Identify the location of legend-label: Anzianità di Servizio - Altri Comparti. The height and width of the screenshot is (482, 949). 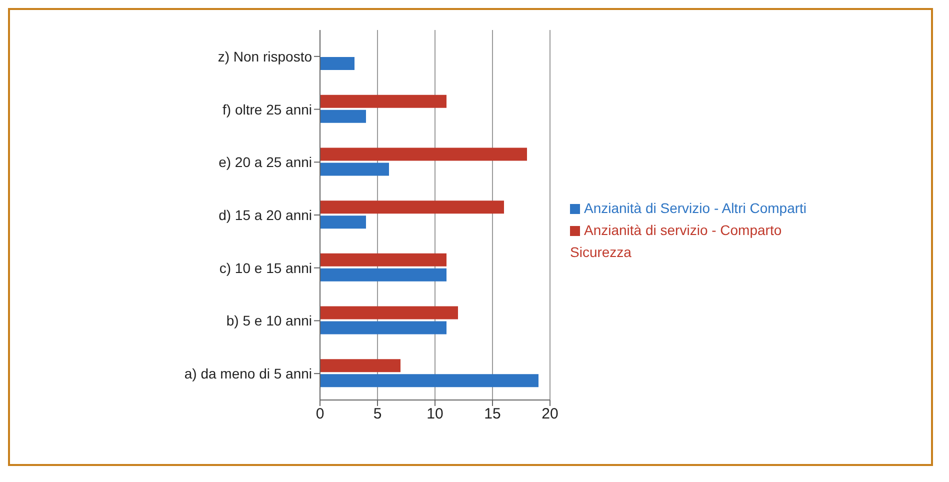
(695, 208).